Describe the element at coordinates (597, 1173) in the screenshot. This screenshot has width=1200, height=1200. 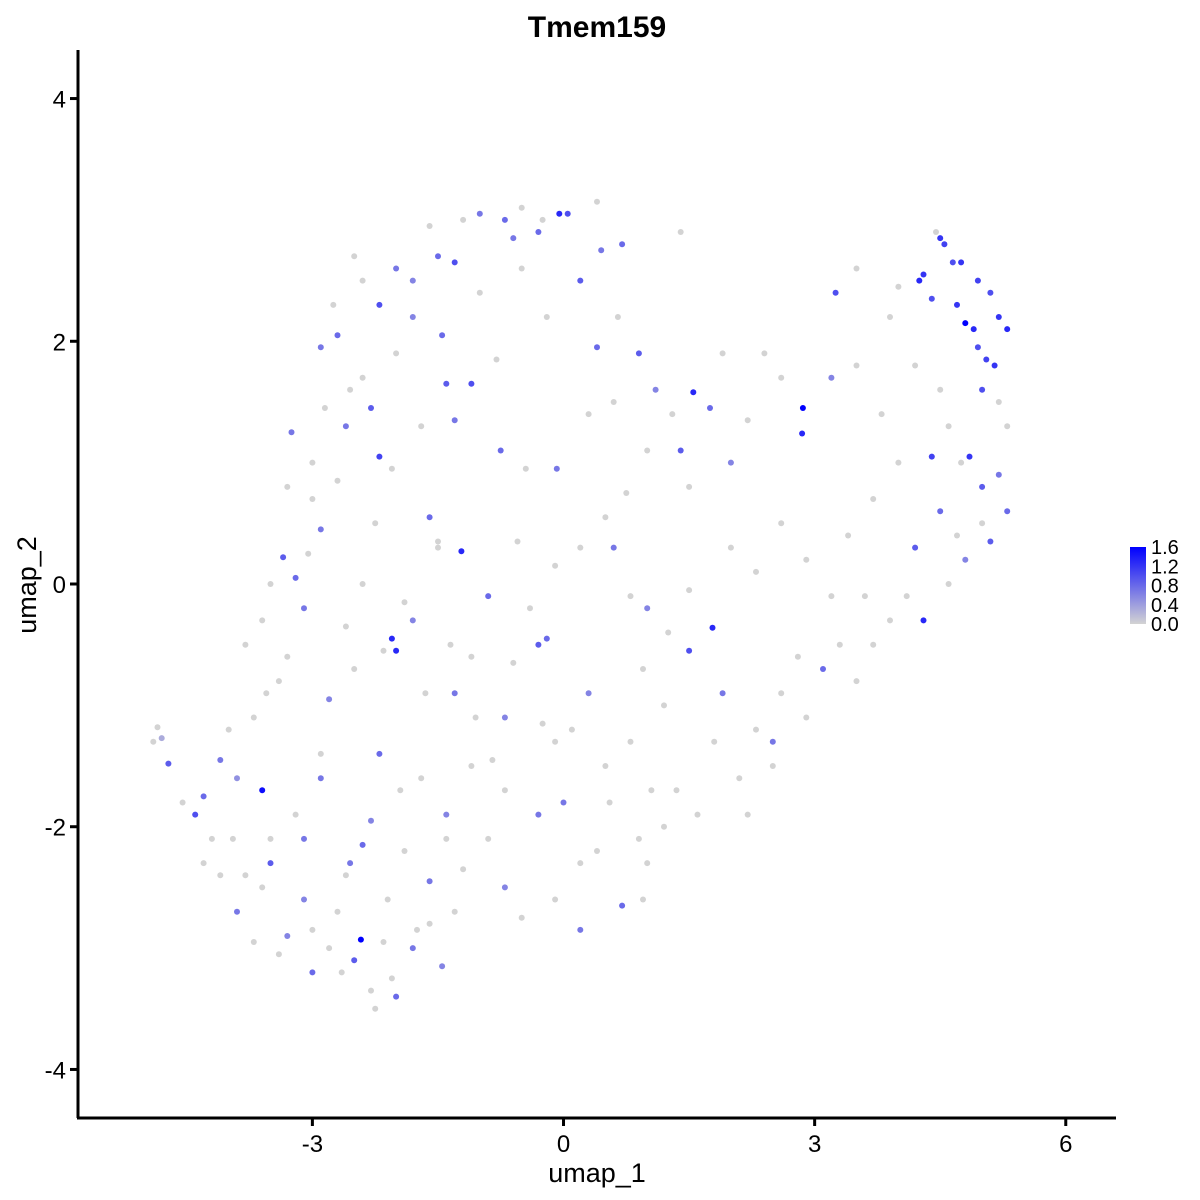
I see `x-axis-title: umap_1` at that location.